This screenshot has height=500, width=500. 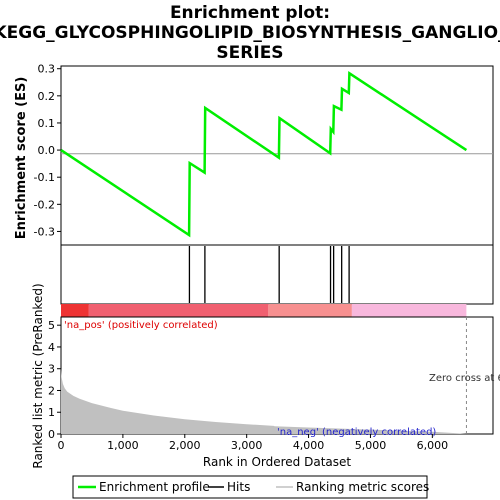 I want to click on negative-correlation-label: 'na_neg' (negatively correlated), so click(x=356, y=432).